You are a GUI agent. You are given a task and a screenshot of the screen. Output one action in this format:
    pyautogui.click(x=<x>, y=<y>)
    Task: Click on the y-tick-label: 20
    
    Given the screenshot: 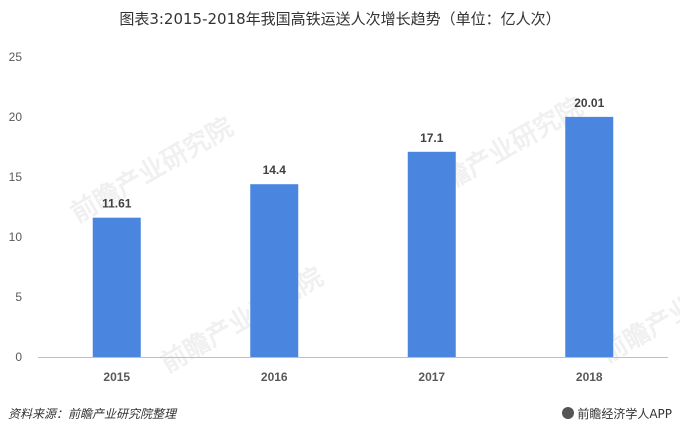 What is the action you would take?
    pyautogui.click(x=16, y=117)
    